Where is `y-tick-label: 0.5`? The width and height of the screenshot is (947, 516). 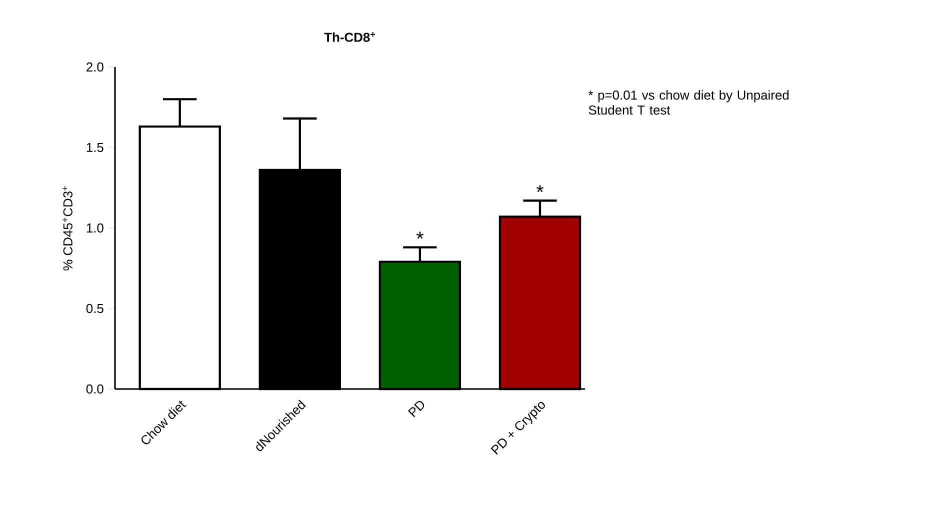
y-tick-label: 0.5 is located at coordinates (95, 309).